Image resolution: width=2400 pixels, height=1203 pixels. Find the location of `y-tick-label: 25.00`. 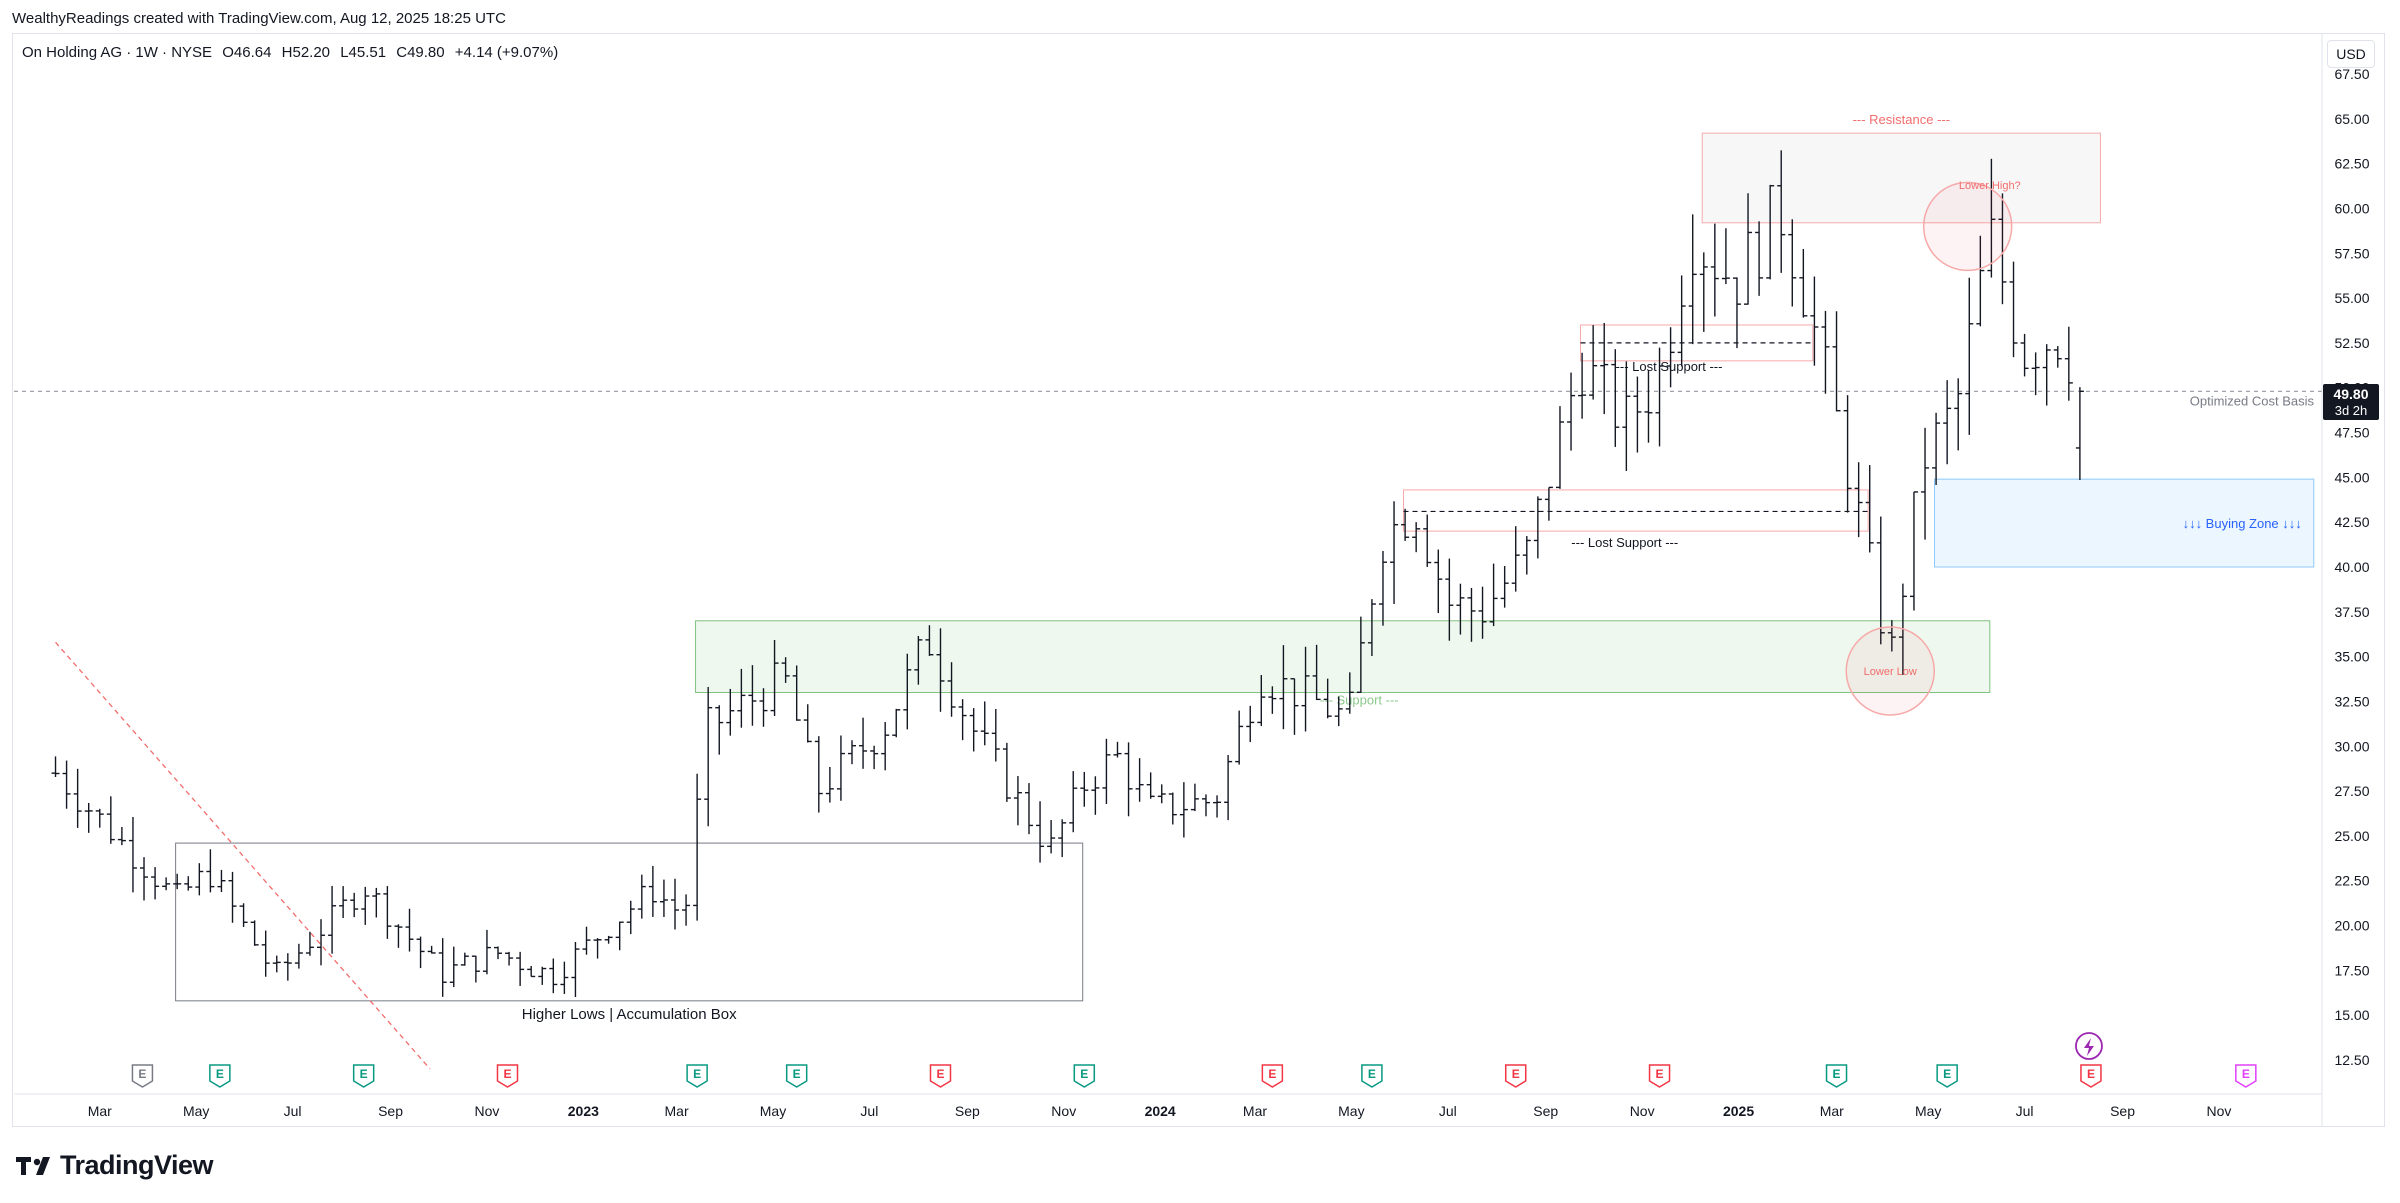

y-tick-label: 25.00 is located at coordinates (2351, 836).